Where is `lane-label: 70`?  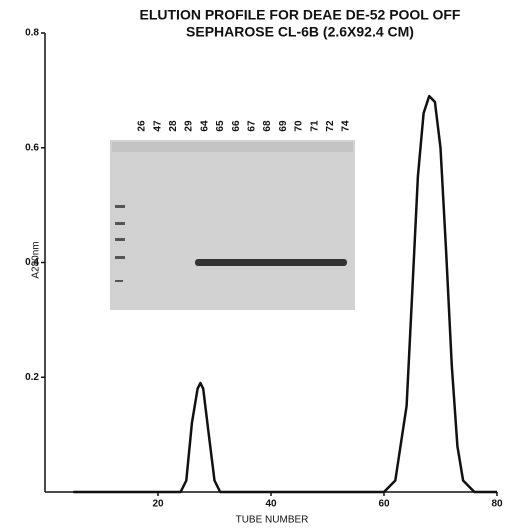
lane-label: 70 is located at coordinates (299, 126).